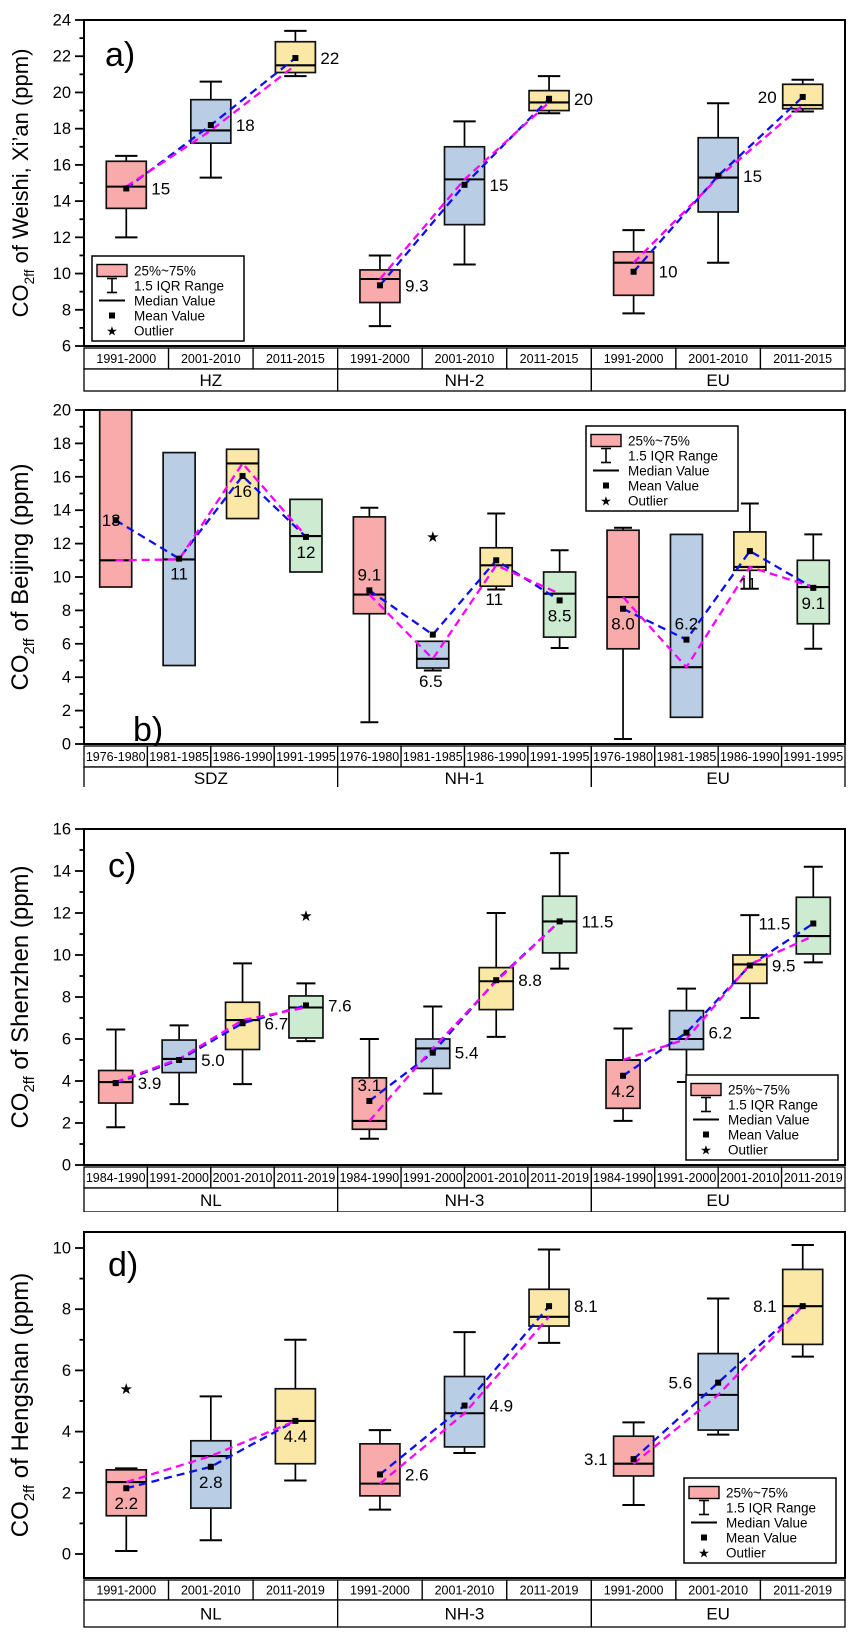 This screenshot has height=1649, width=859. Describe the element at coordinates (767, 1523) in the screenshot. I see `legend-item-label: Median Value` at that location.